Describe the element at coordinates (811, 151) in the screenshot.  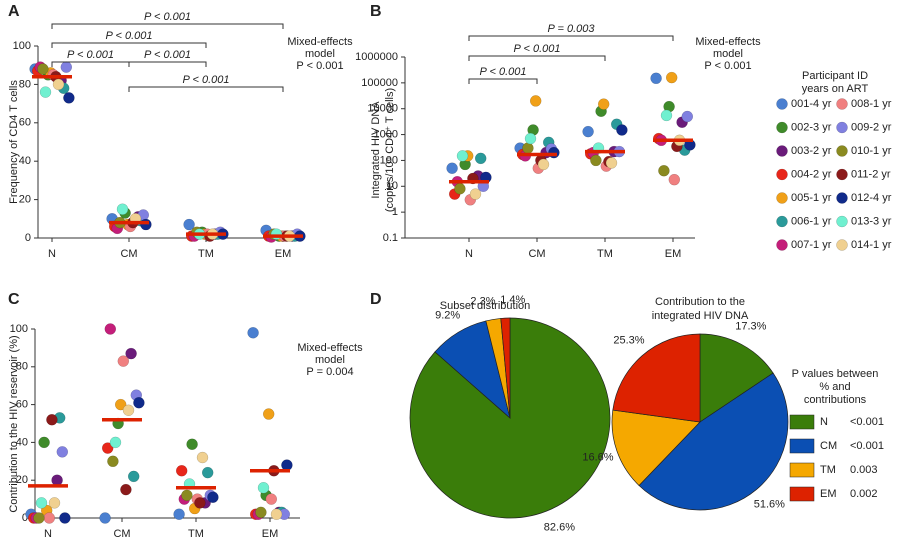
I see `legend-label: 003-2 yr` at that location.